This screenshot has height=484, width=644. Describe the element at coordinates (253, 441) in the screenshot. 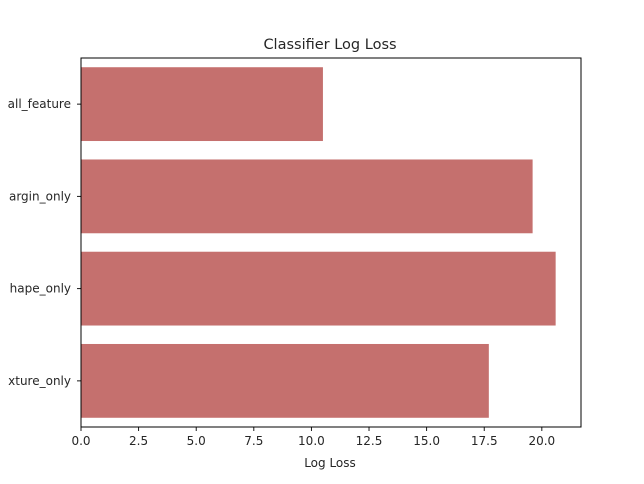

I see `x-tick-label: 7.5` at that location.